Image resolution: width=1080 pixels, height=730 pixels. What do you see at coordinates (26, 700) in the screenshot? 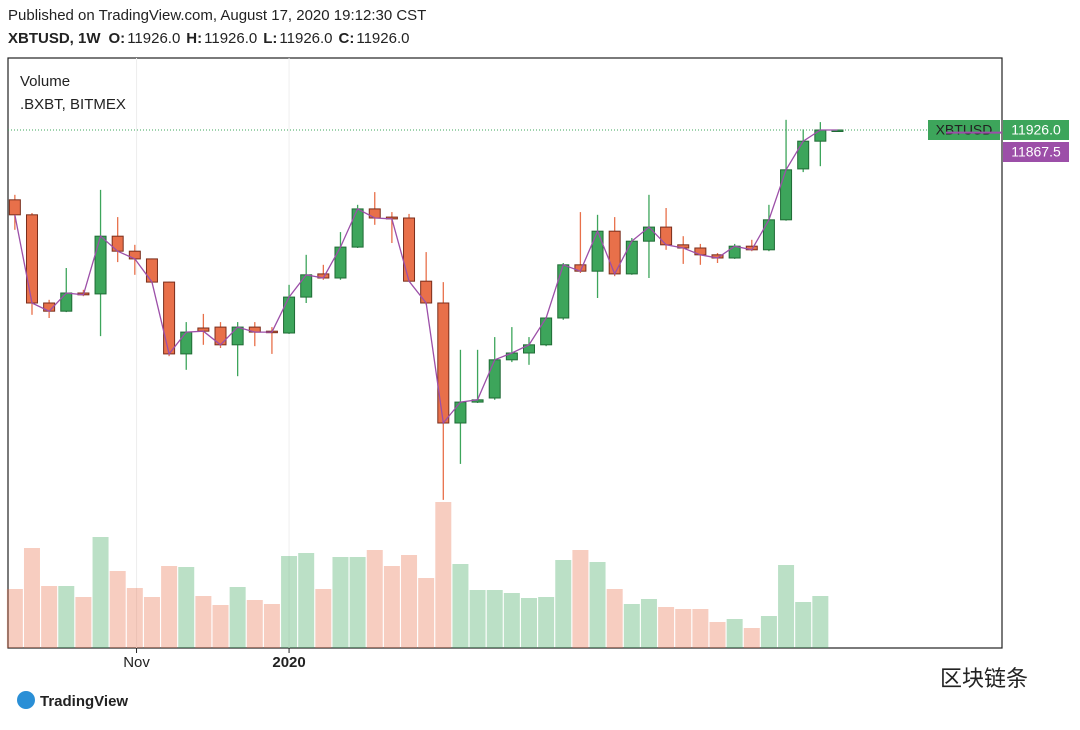
I see `logo-icon` at bounding box center [26, 700].